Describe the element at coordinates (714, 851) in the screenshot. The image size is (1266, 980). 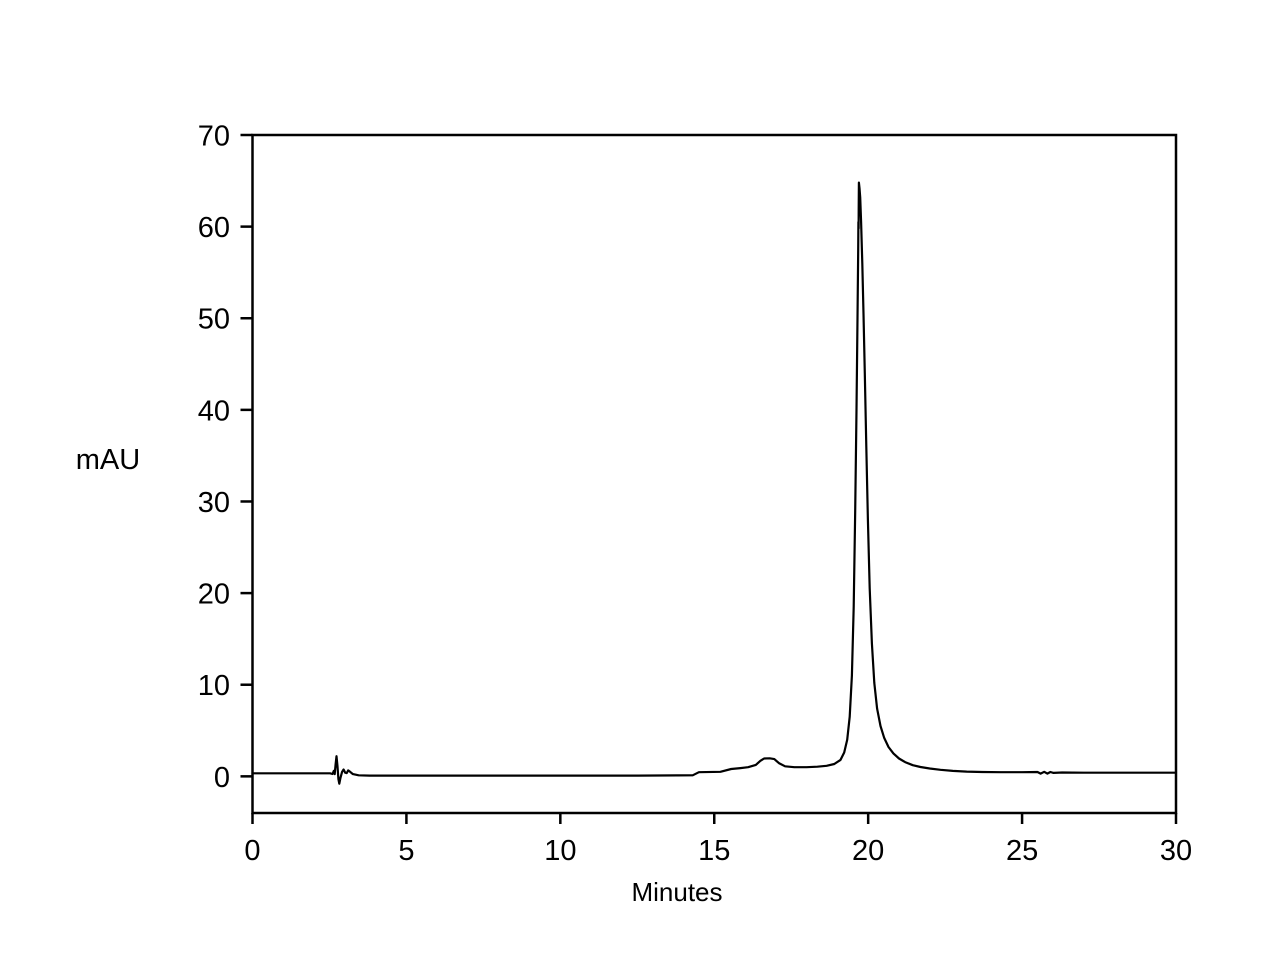
I see `x-tick-label: 15` at that location.